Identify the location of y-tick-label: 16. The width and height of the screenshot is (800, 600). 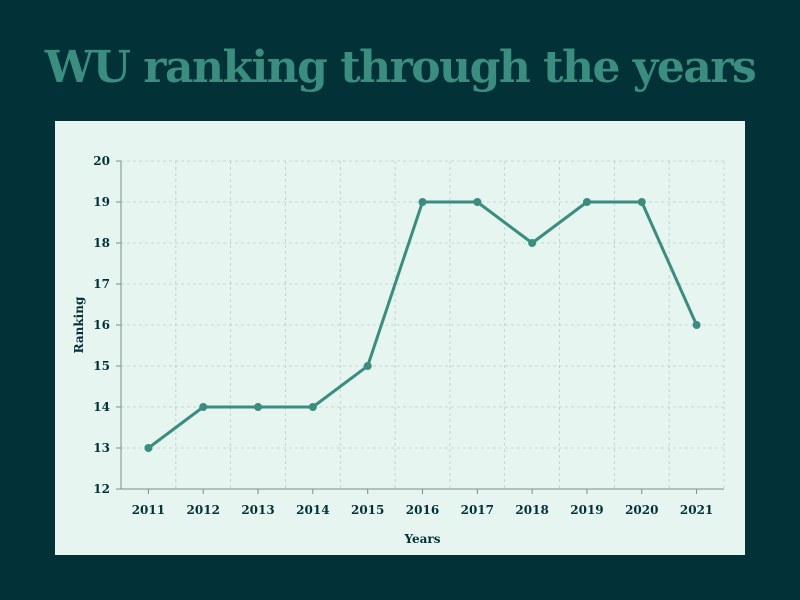
(101, 325).